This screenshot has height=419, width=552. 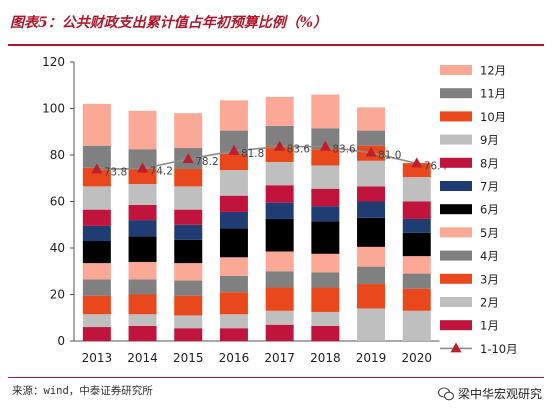 I want to click on y-tick-label: 120, so click(x=53, y=62).